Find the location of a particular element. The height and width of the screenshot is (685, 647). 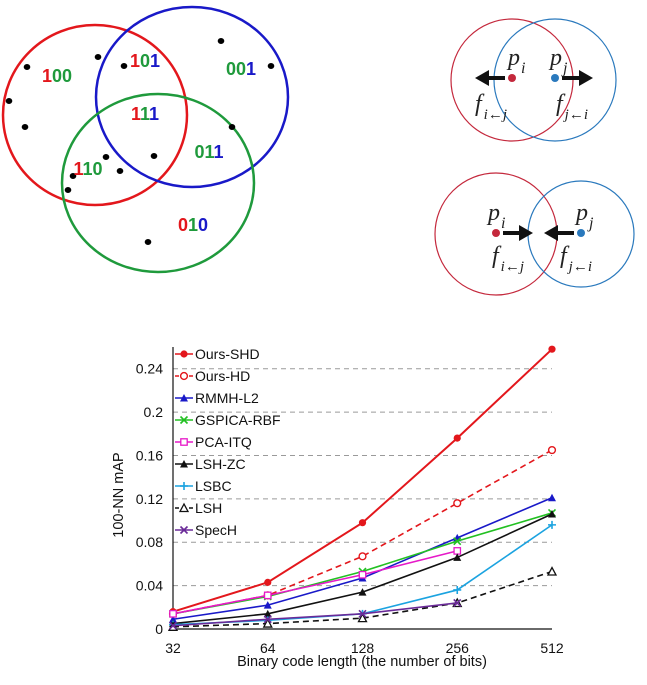

venn-circle-green is located at coordinates (158, 183).